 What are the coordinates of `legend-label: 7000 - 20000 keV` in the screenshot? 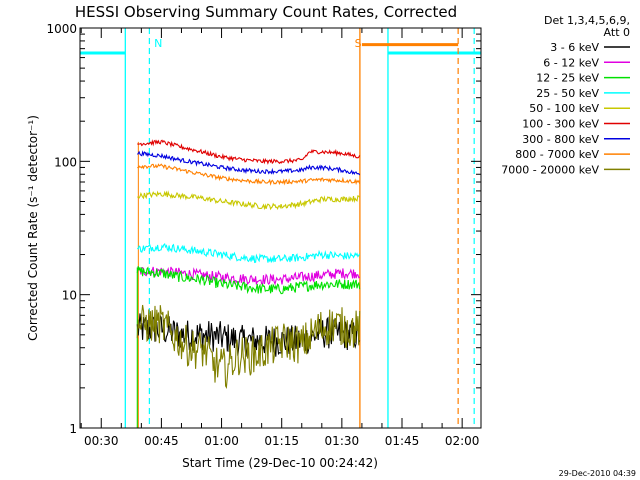 It's located at (550, 169).